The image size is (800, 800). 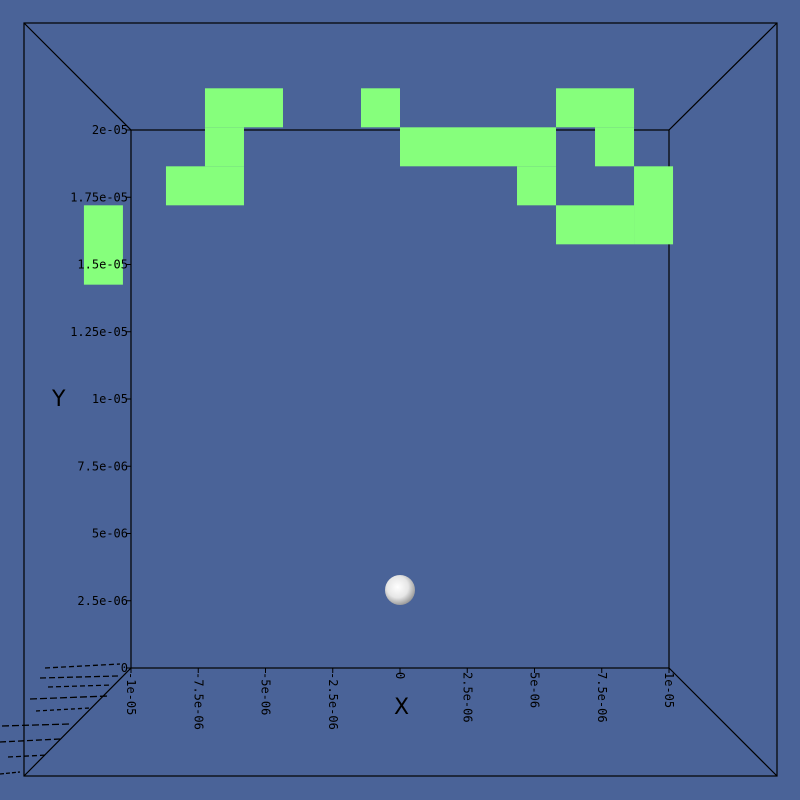 What do you see at coordinates (99, 332) in the screenshot?
I see `y-tick-label: 1.25e-05` at bounding box center [99, 332].